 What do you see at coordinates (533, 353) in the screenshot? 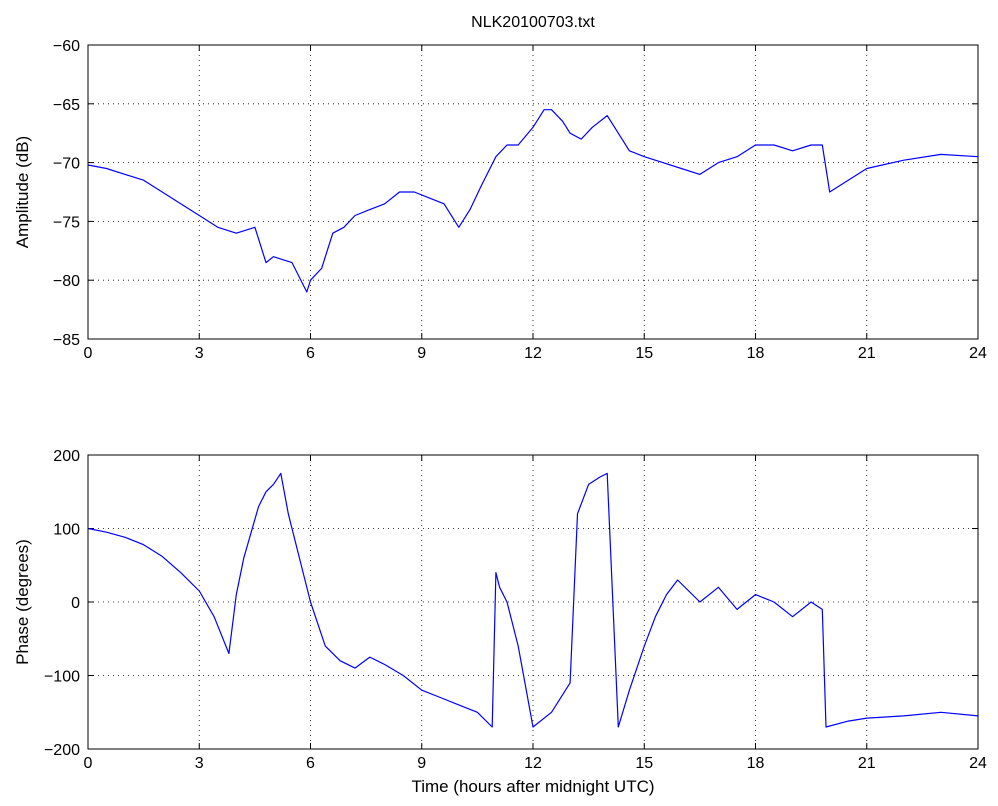
I see `plot1-x-tick-label: 12` at bounding box center [533, 353].